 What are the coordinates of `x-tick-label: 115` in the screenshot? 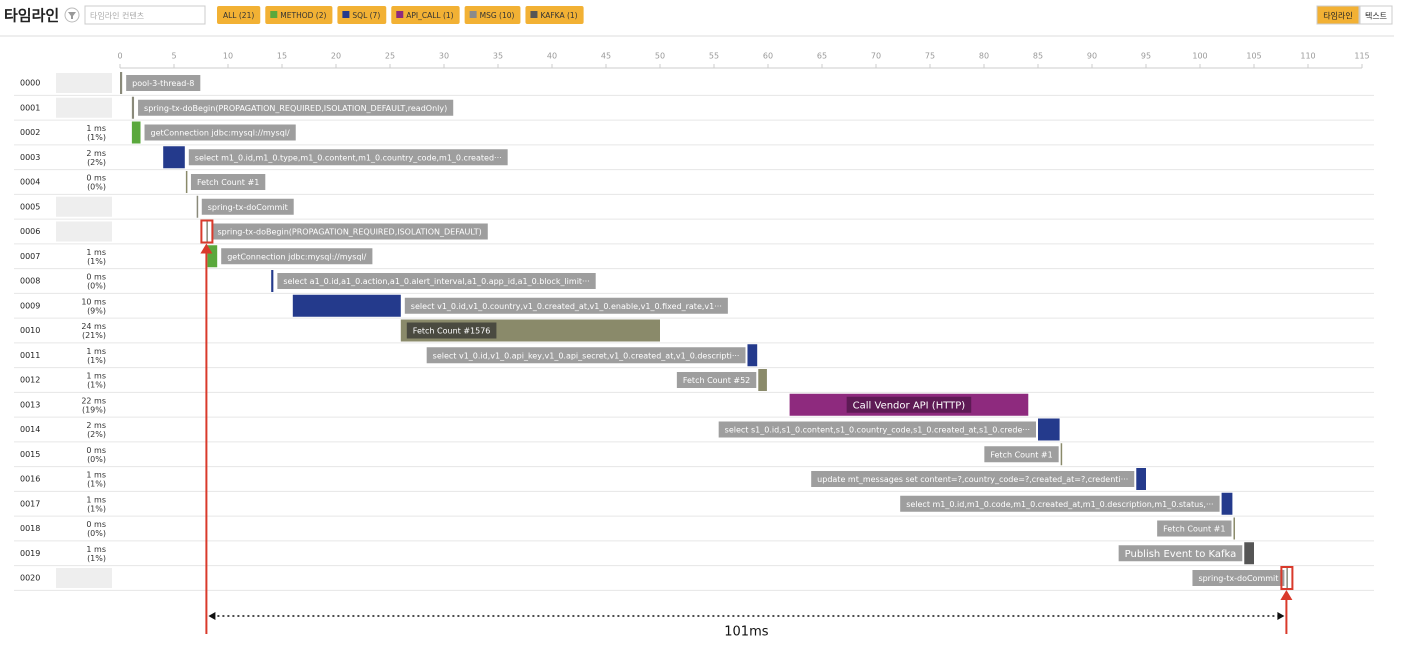 It's located at (1361, 56).